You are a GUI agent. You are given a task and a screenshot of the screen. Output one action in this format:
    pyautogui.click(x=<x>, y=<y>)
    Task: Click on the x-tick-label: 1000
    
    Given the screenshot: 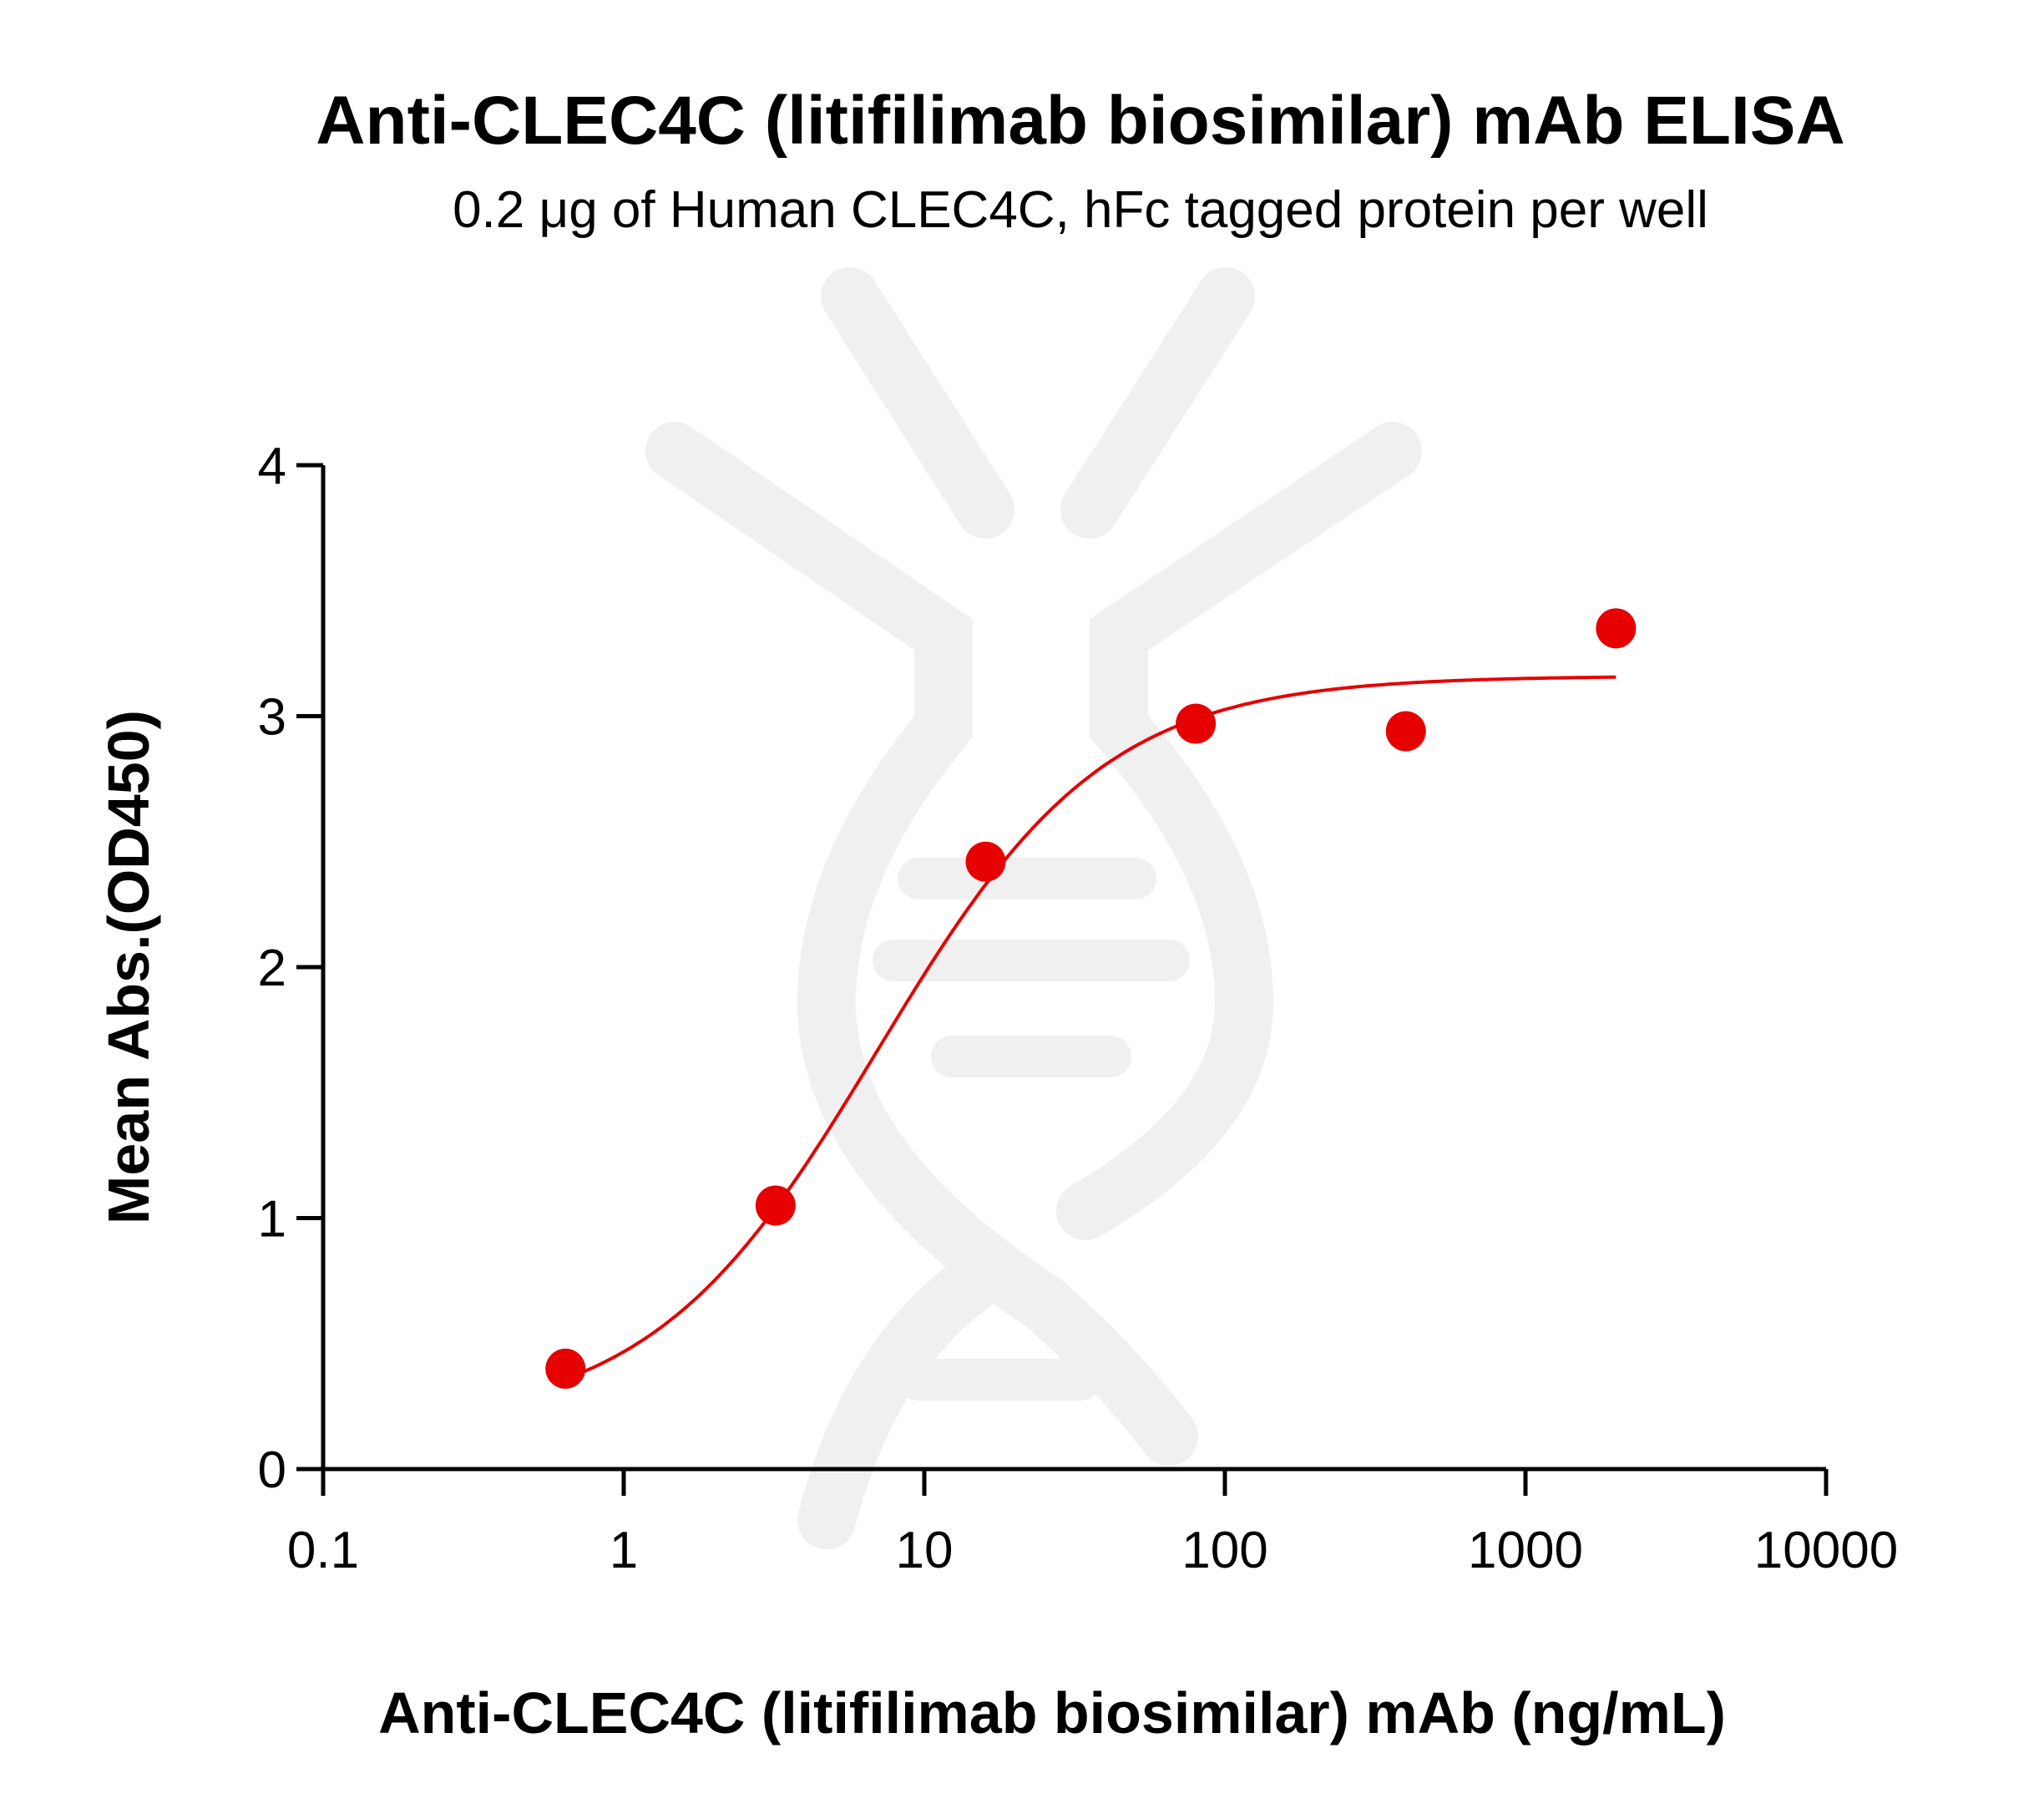 What is the action you would take?
    pyautogui.click(x=1525, y=1550)
    